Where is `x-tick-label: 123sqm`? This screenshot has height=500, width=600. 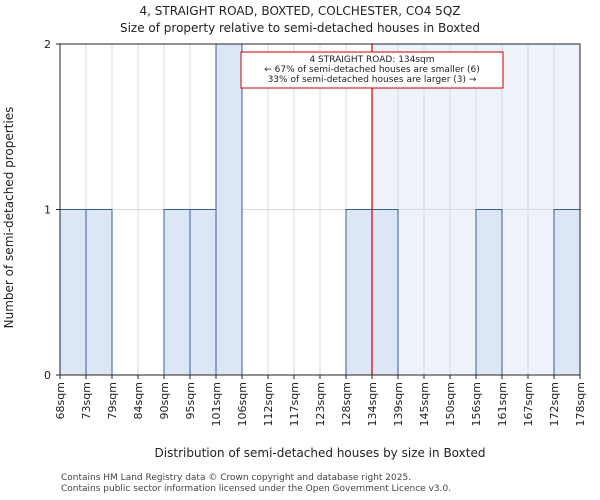
x-tick-label: 123sqm is located at coordinates (320, 404).